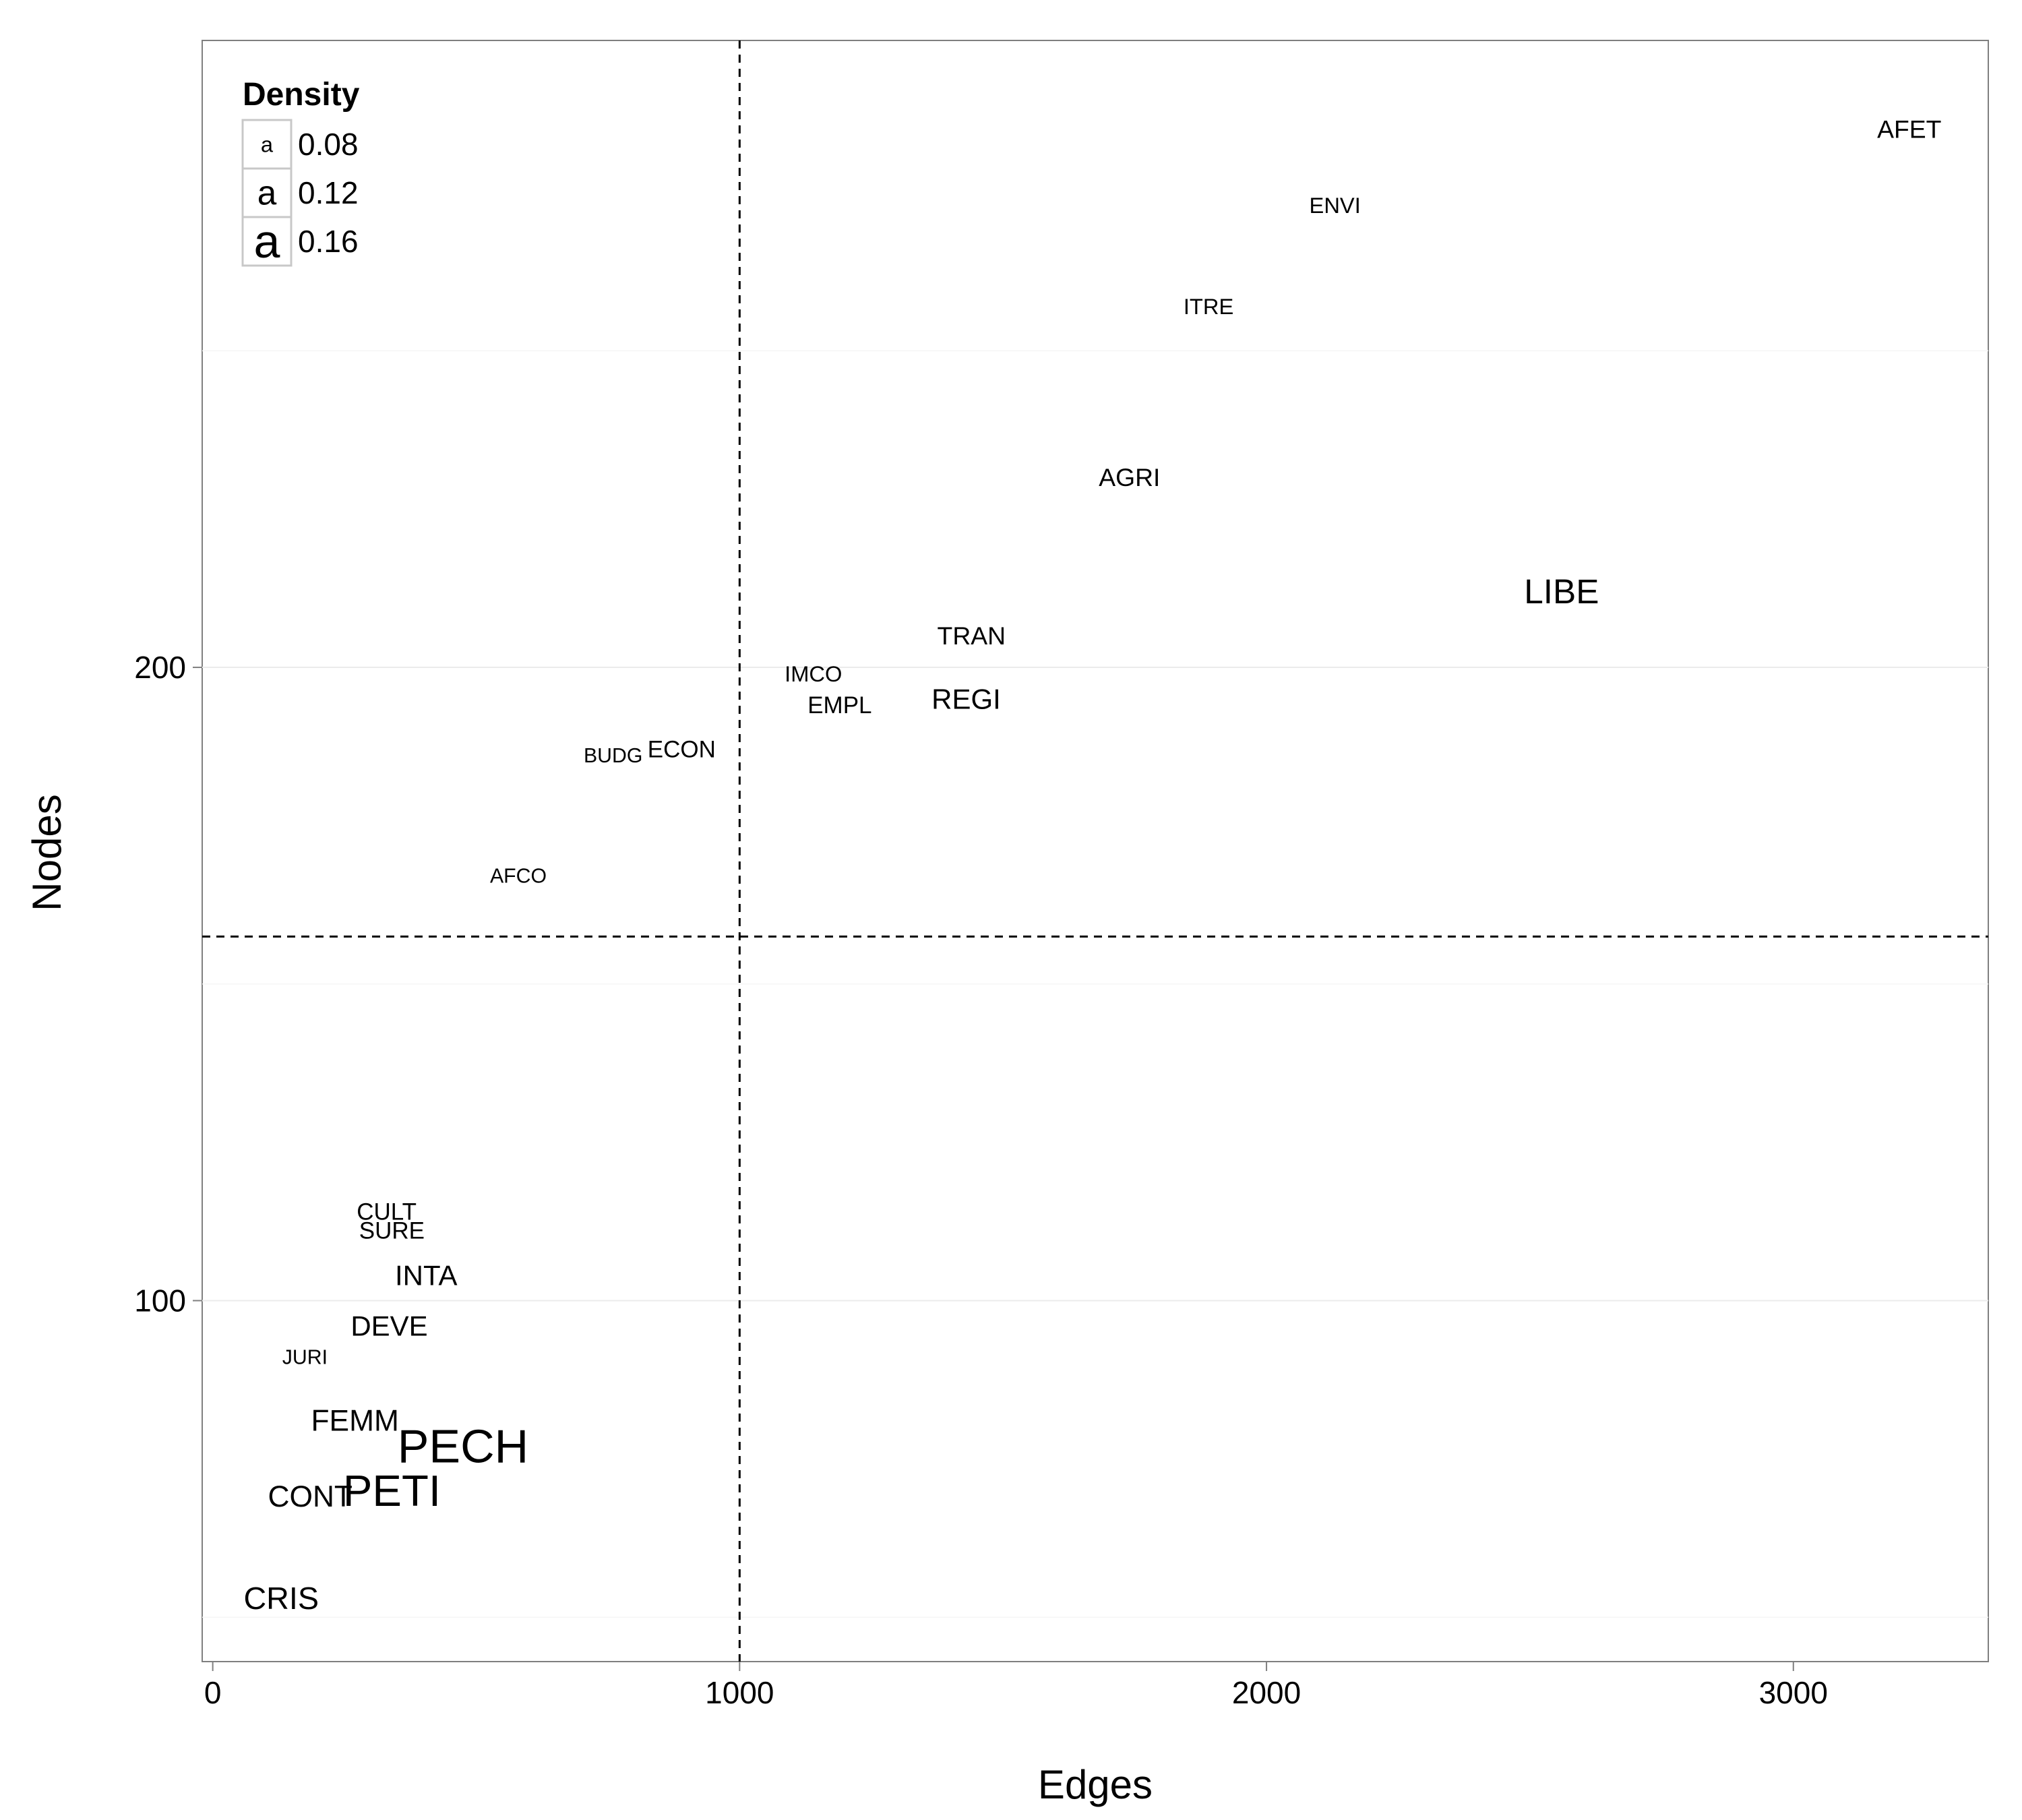 The width and height of the screenshot is (2022, 1820). What do you see at coordinates (328, 144) in the screenshot?
I see `legend-entry-label: 0.08` at bounding box center [328, 144].